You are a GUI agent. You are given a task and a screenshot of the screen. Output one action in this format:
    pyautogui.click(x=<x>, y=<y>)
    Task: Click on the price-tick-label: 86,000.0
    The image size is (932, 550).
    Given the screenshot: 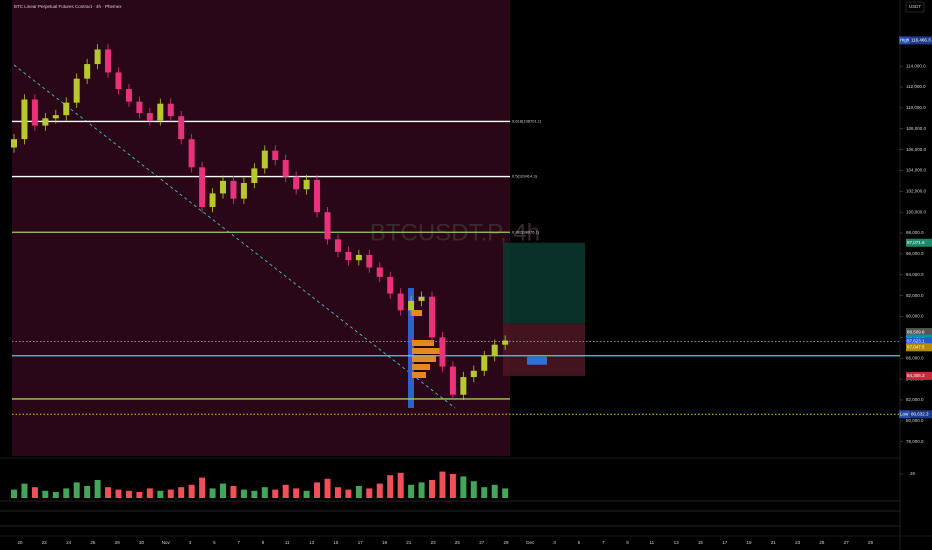 What is the action you would take?
    pyautogui.click(x=915, y=357)
    